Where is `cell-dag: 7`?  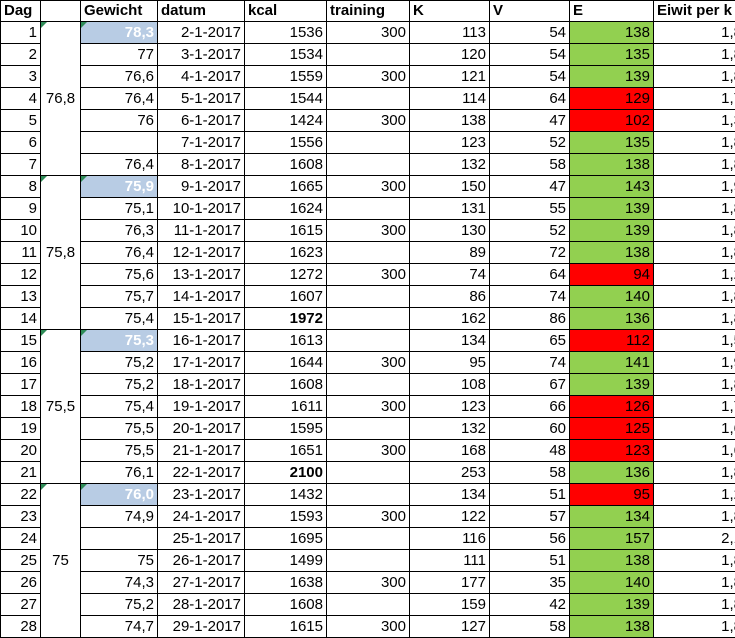 cell-dag: 7 is located at coordinates (21, 165).